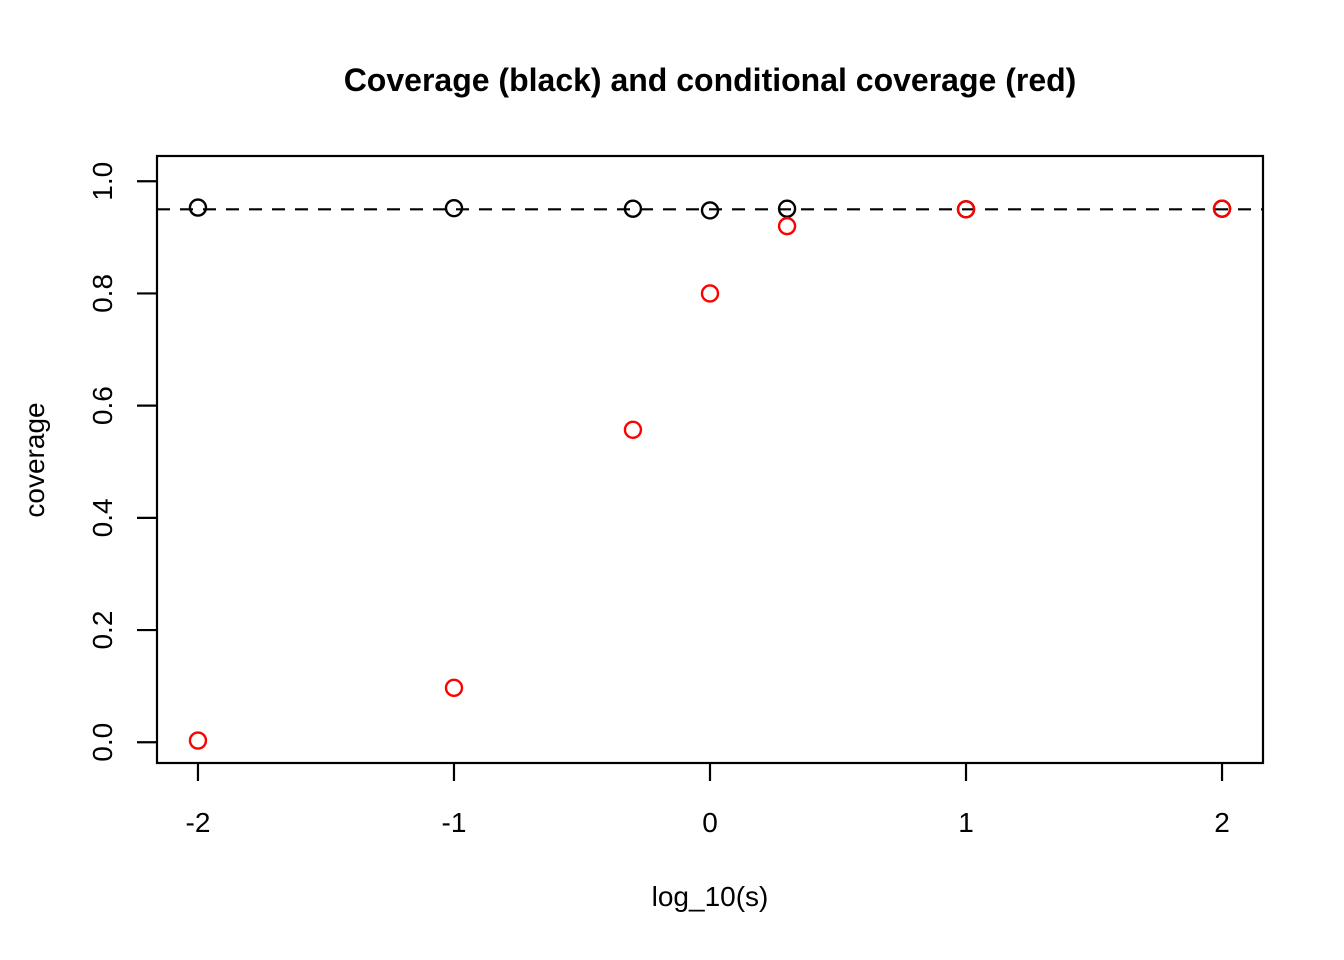 The image size is (1344, 960). Describe the element at coordinates (1222, 822) in the screenshot. I see `x-tick-label: 2` at that location.